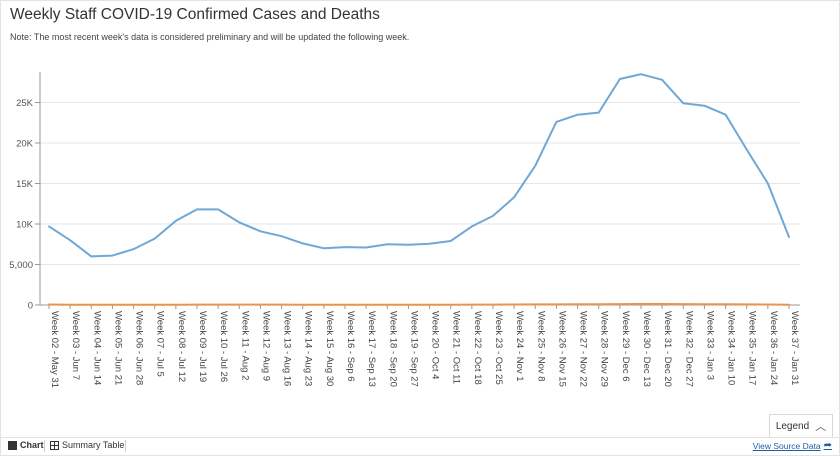  I want to click on x-tick-label: Week 18 - Sep 20, so click(392, 349).